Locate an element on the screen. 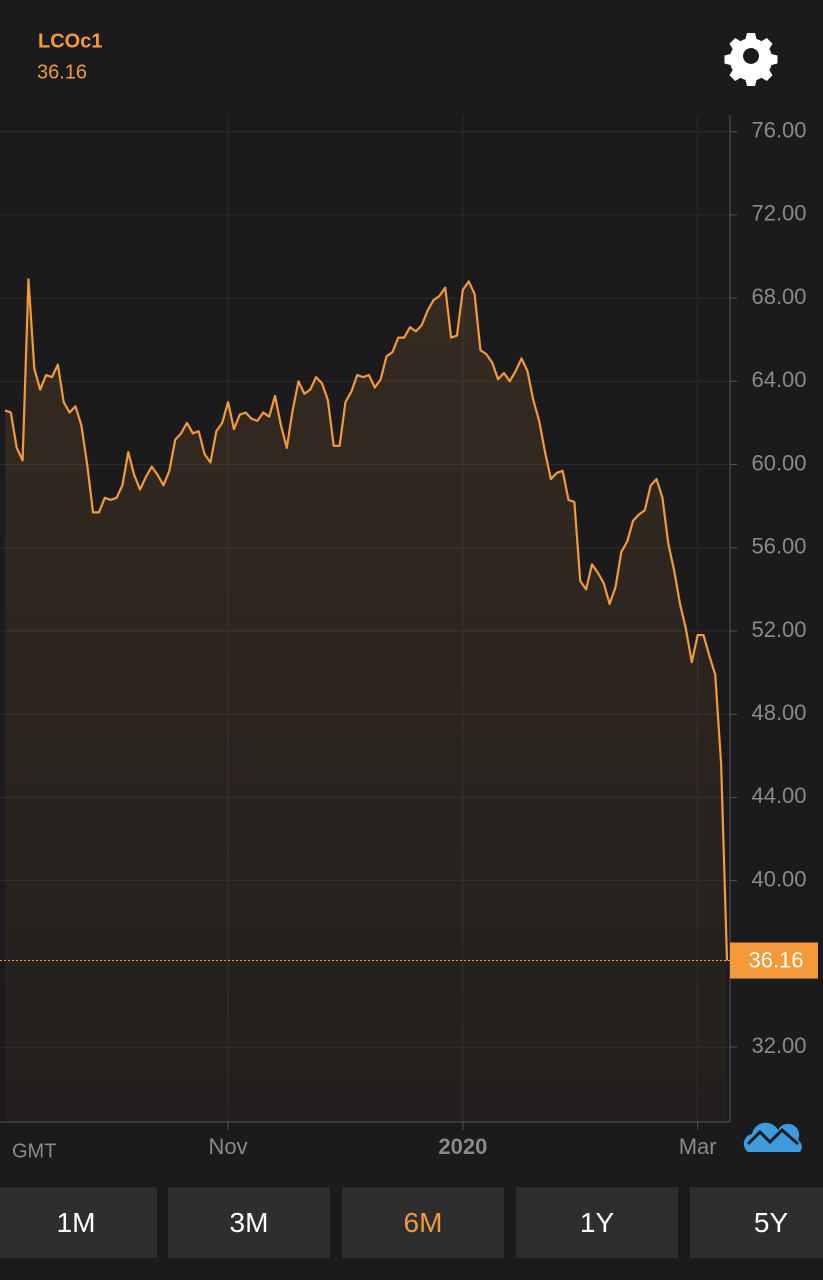 The width and height of the screenshot is (823, 1280). x-tick-label: Mar is located at coordinates (698, 1146).